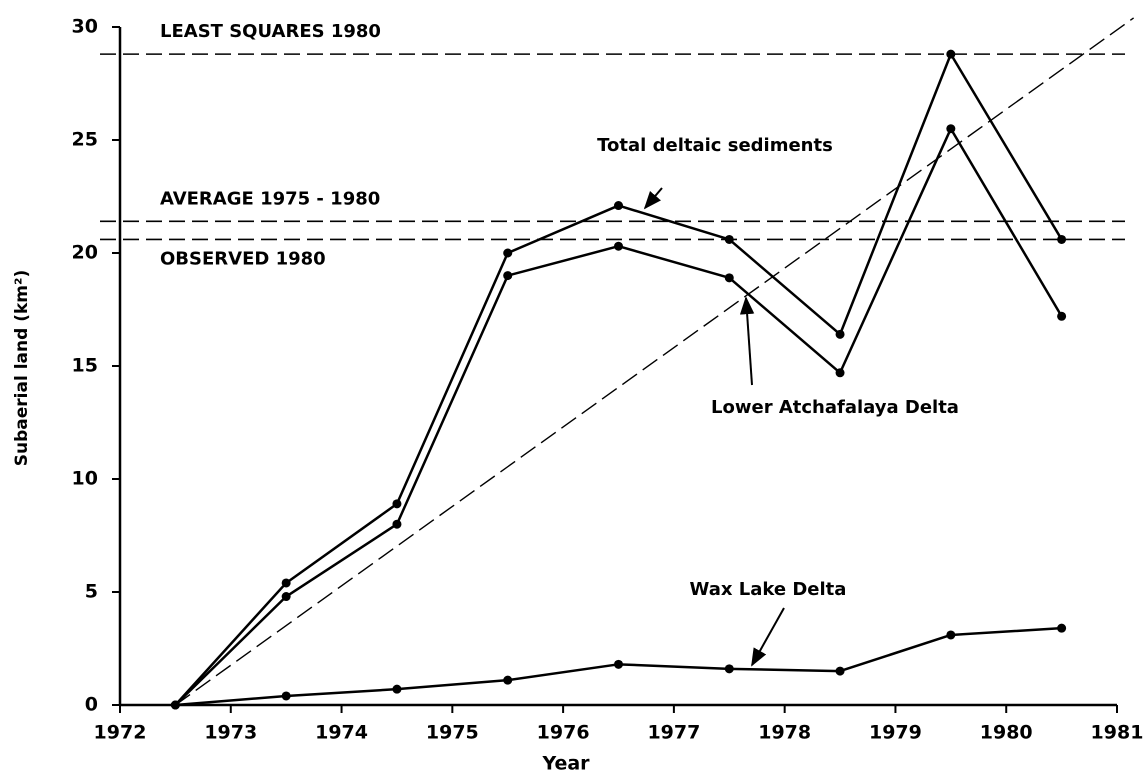 The height and width of the screenshot is (779, 1148). What do you see at coordinates (1117, 733) in the screenshot?
I see `x-tick-label: 1981` at bounding box center [1117, 733].